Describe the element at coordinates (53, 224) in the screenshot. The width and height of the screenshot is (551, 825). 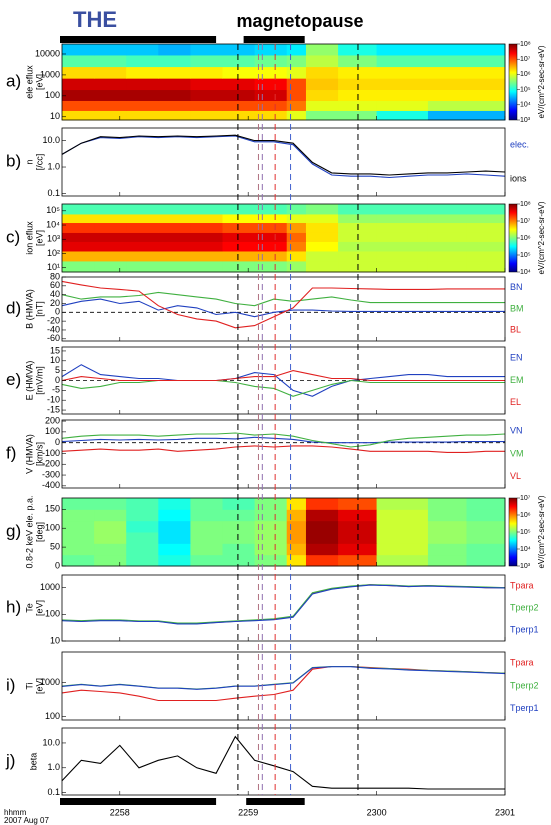
I see `y-tick-label: 10⁴` at that location.